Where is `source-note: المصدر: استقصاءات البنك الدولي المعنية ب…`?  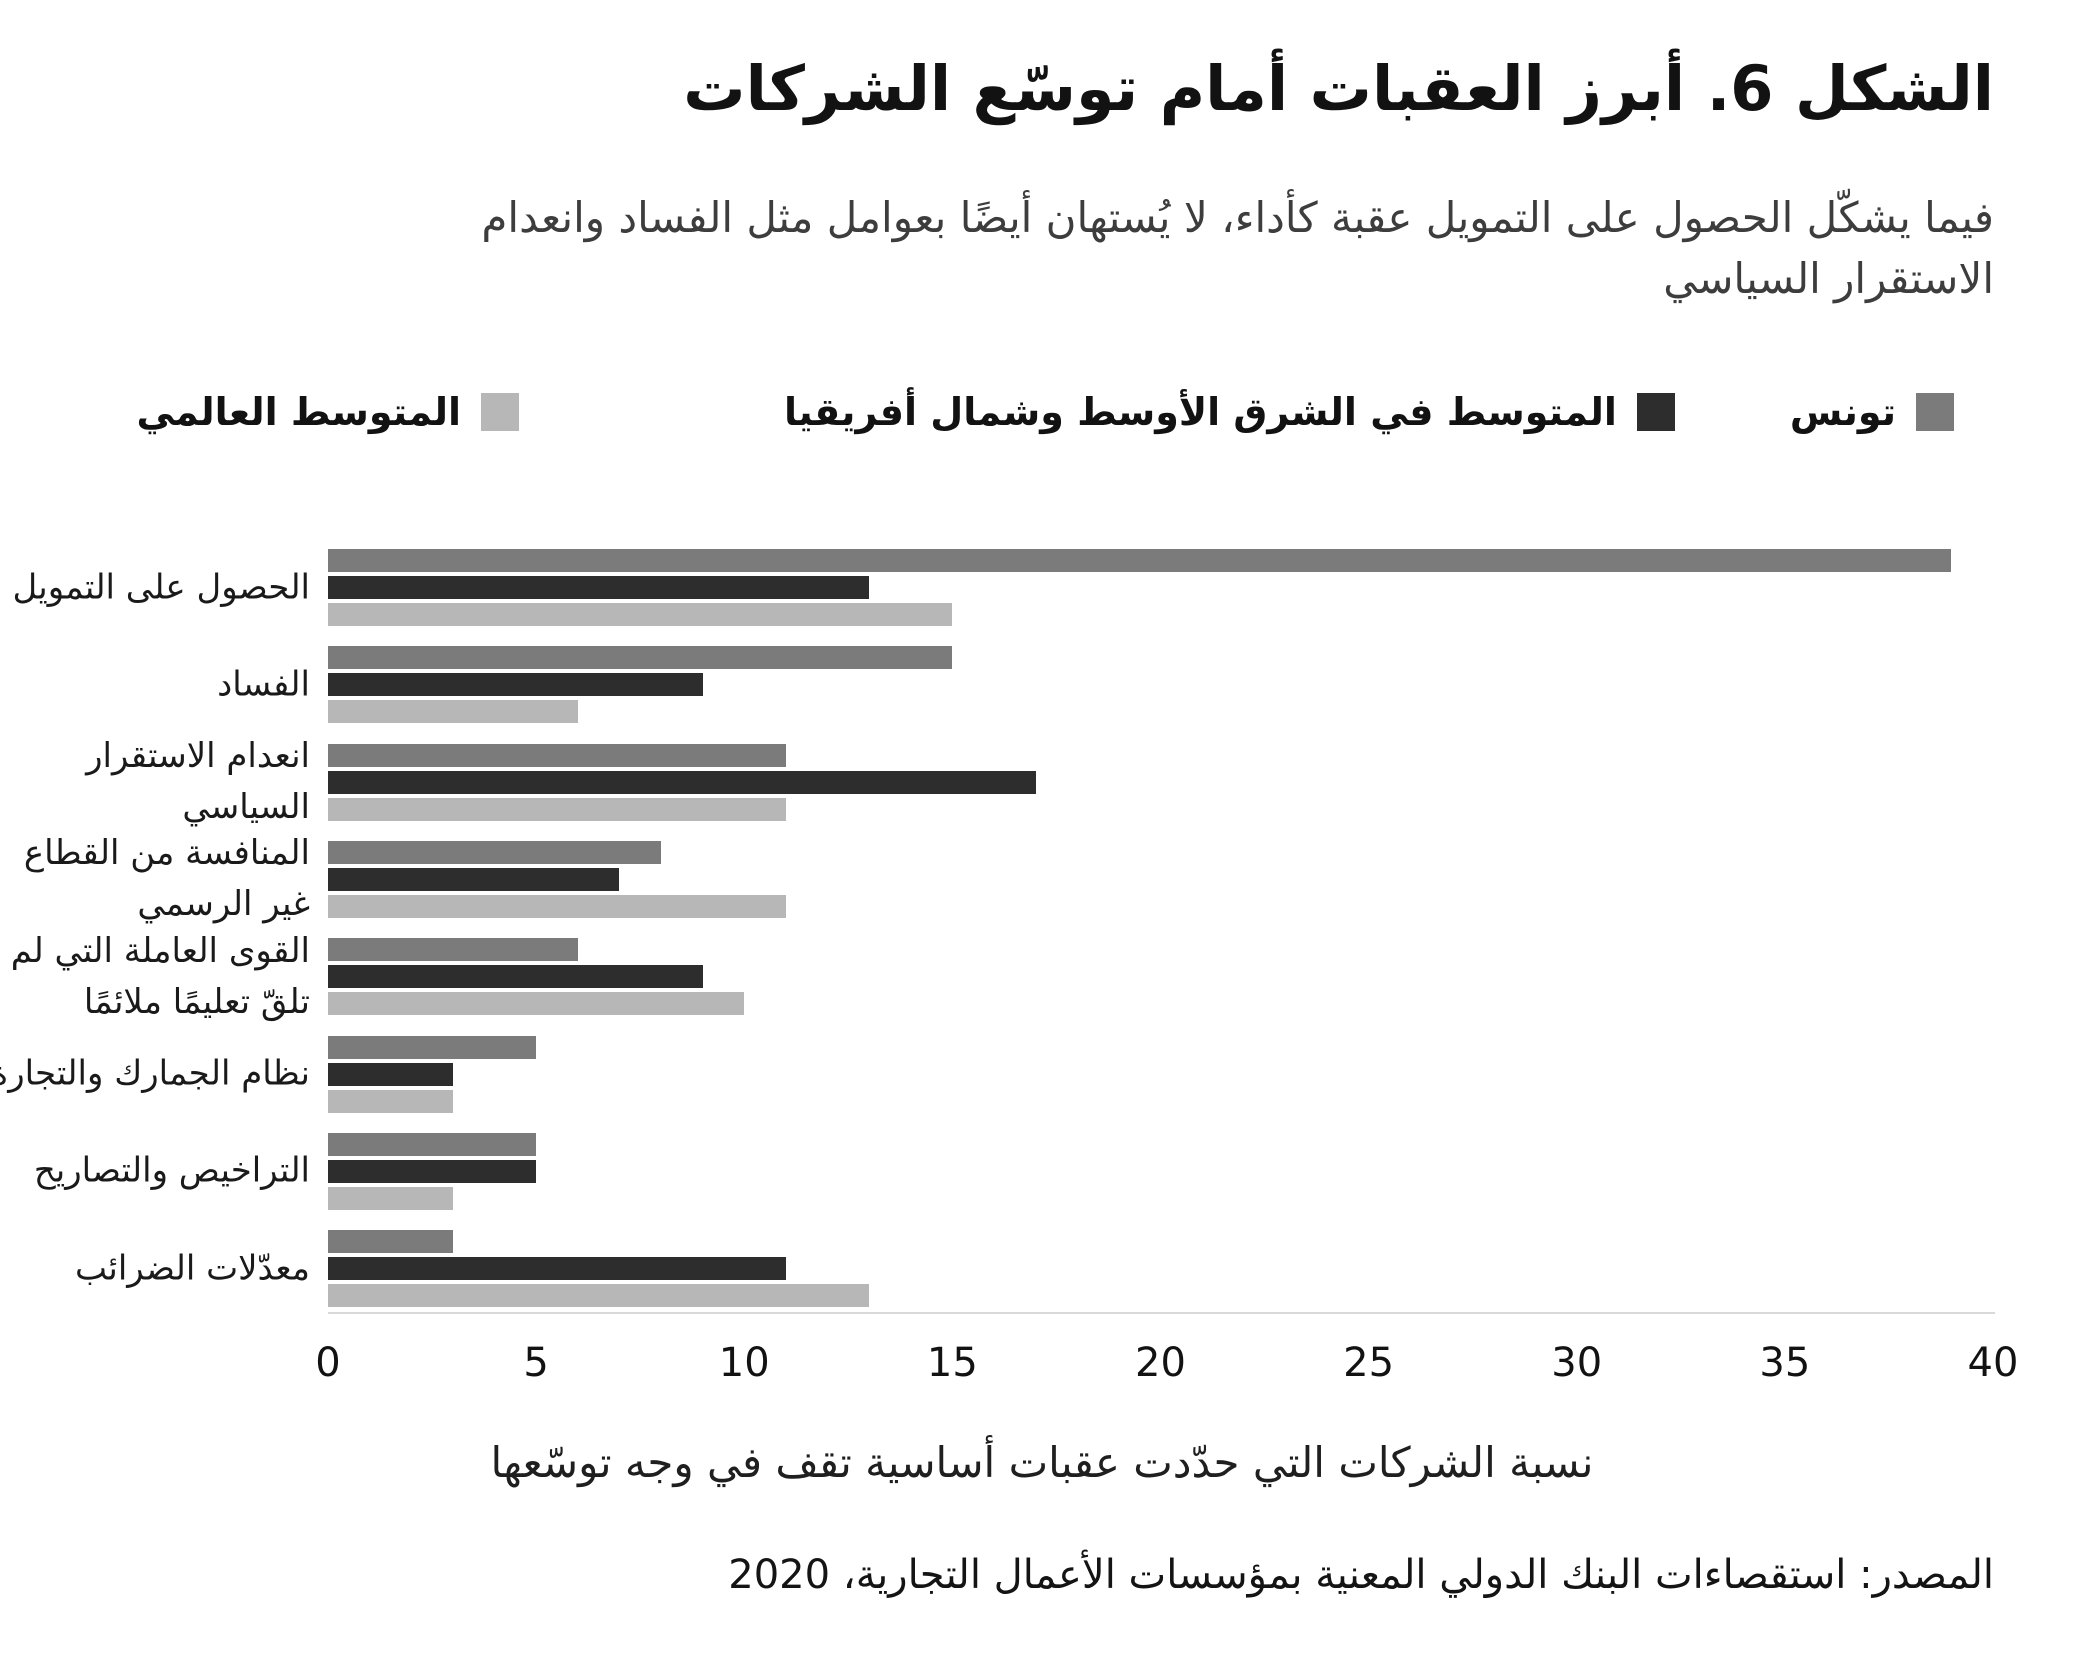 source-note: المصدر: استقصاءات البنك الدولي المعنية ب… is located at coordinates (1361, 1575).